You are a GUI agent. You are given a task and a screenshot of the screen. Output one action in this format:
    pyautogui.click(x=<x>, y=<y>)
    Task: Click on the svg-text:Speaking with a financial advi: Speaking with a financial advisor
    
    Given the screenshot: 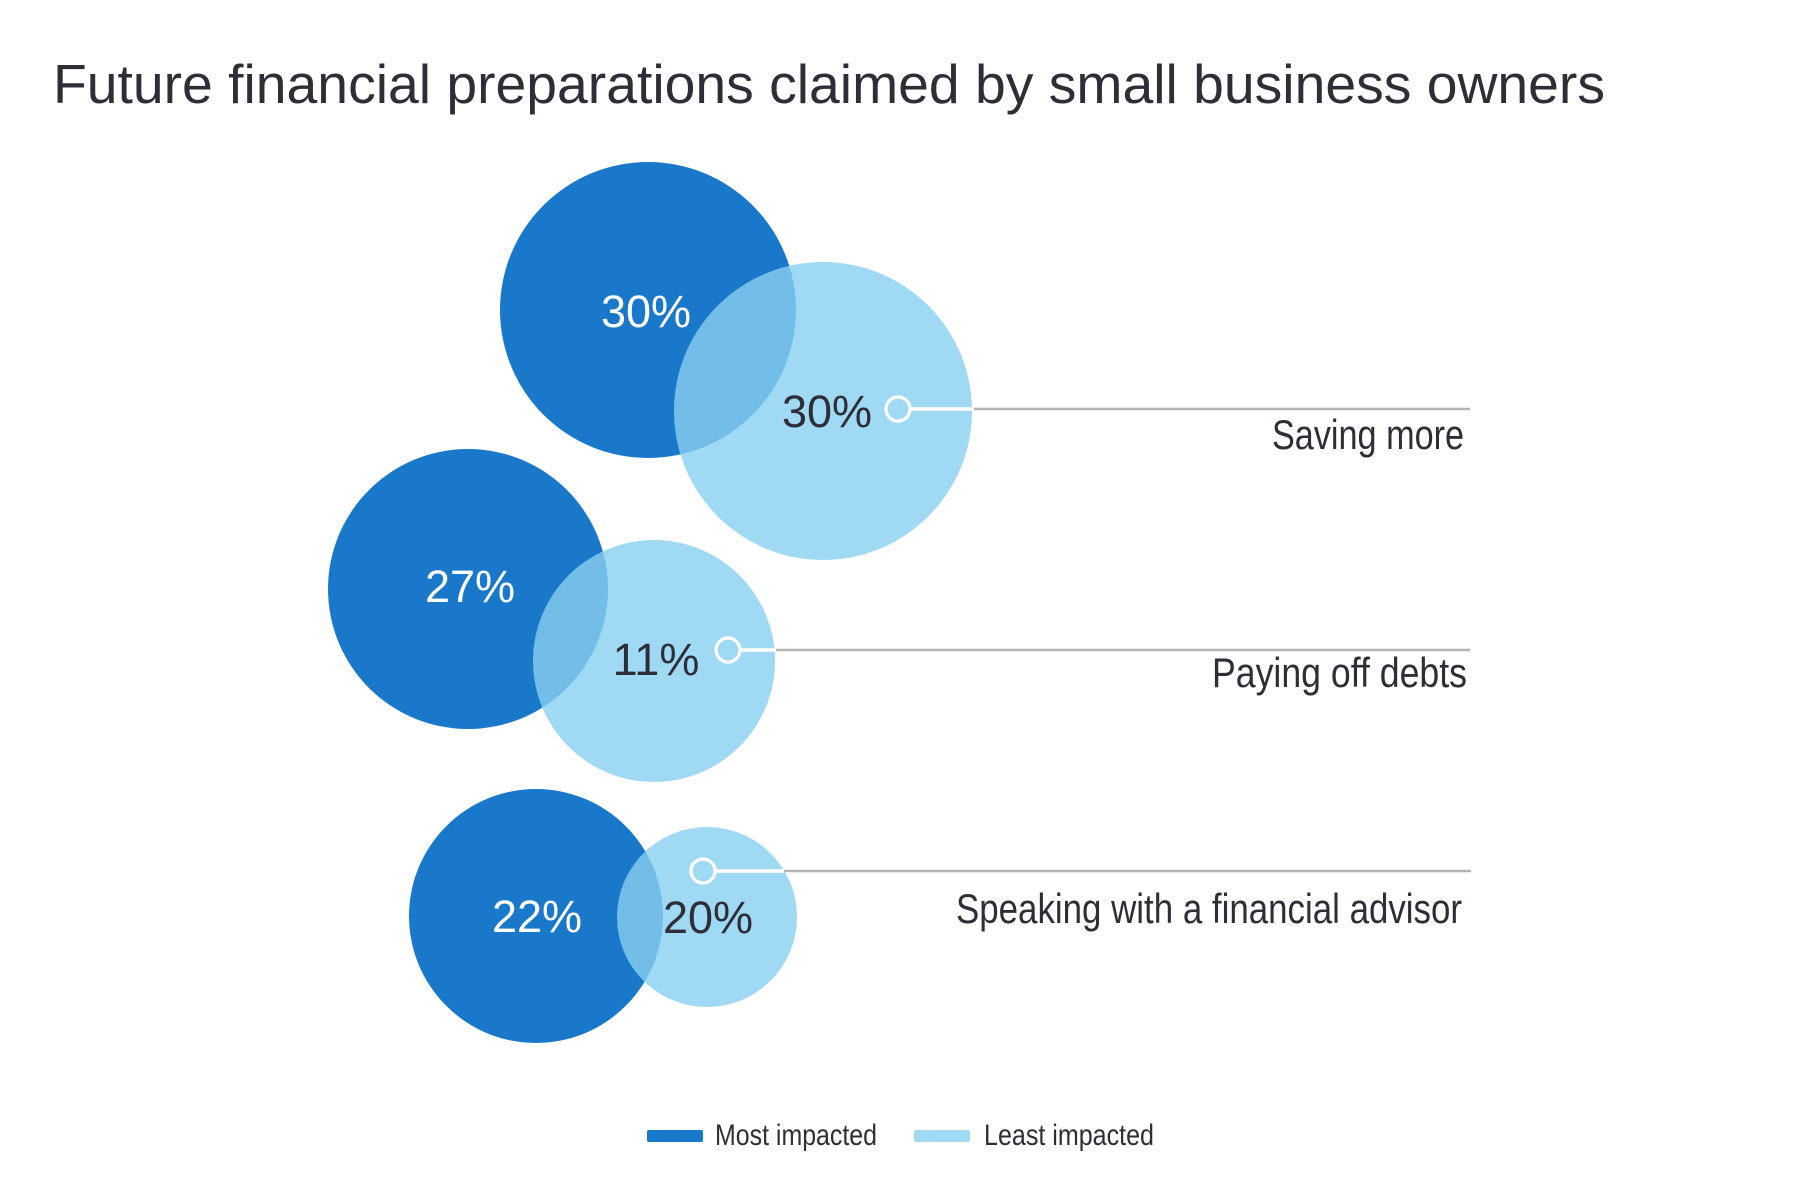 What is the action you would take?
    pyautogui.click(x=1209, y=908)
    